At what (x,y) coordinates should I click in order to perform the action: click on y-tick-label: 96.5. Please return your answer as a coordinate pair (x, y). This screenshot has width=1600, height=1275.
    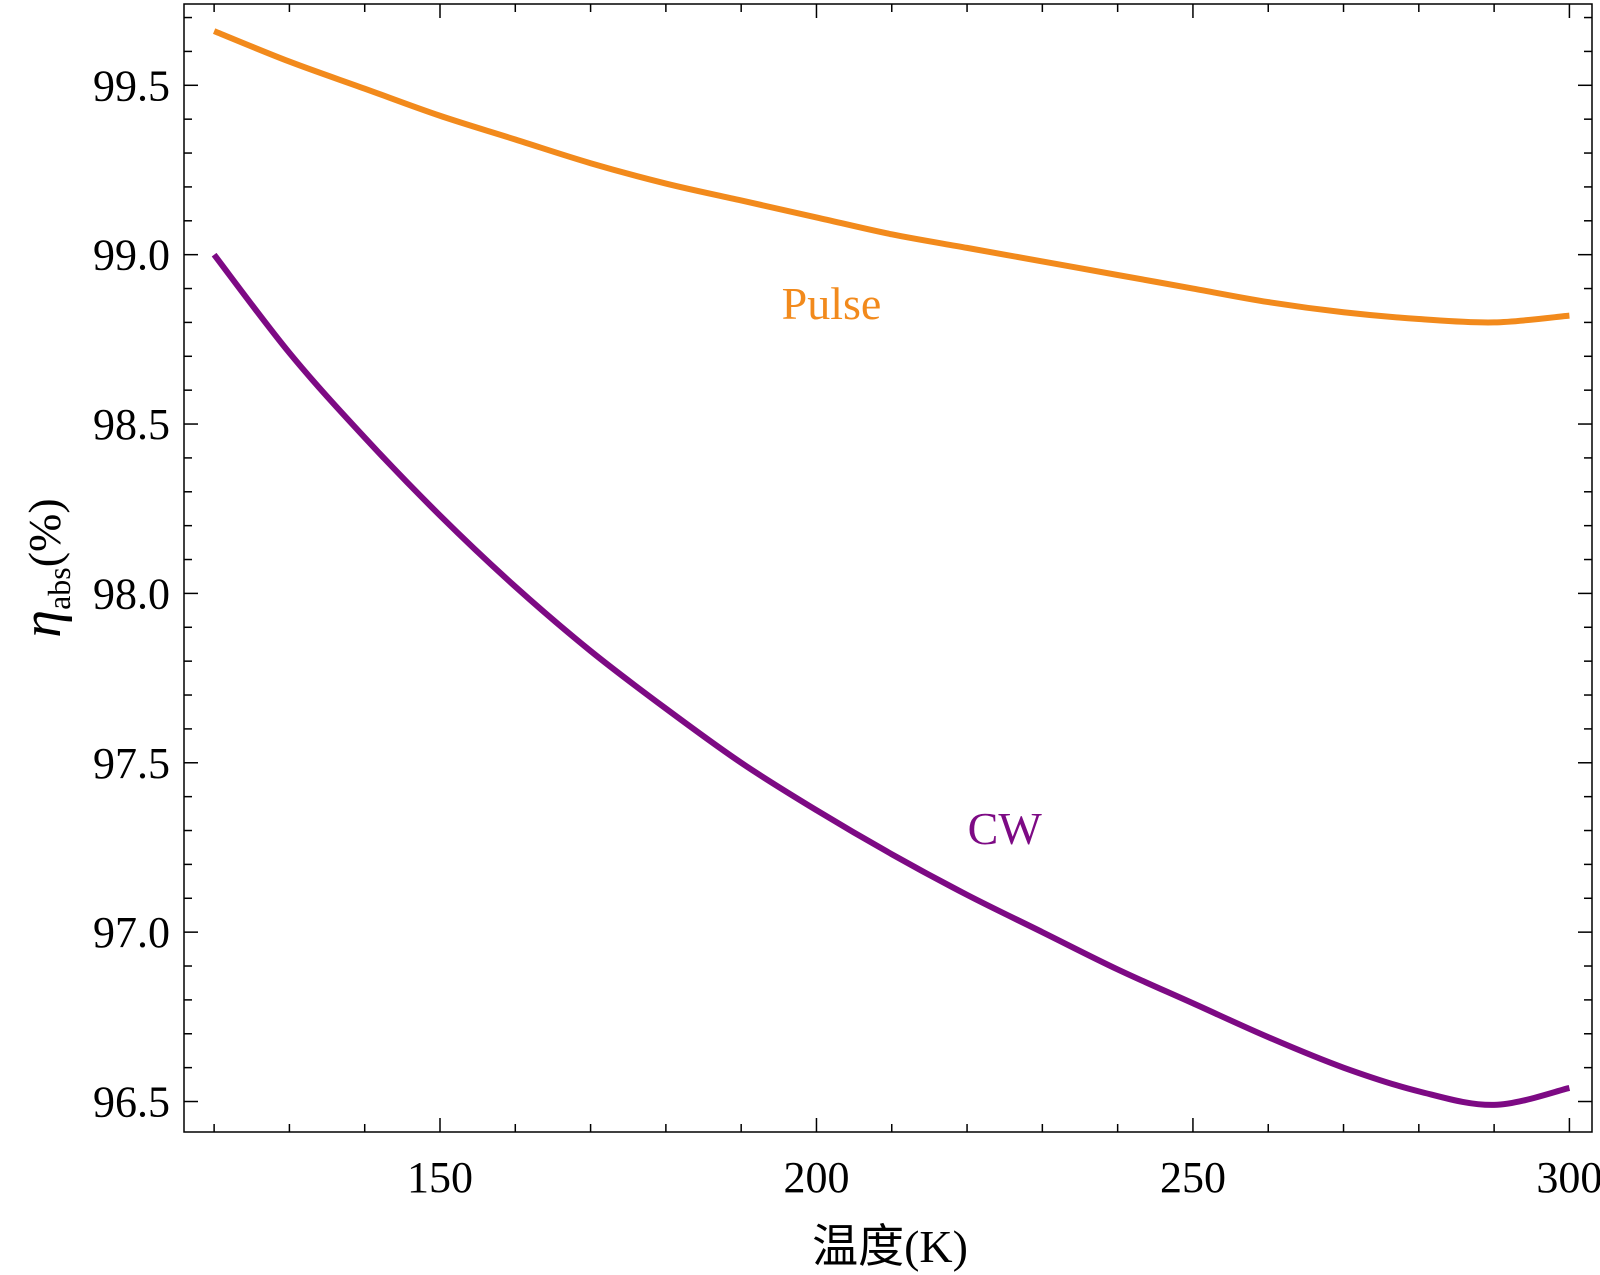
    Looking at the image, I should click on (131, 1102).